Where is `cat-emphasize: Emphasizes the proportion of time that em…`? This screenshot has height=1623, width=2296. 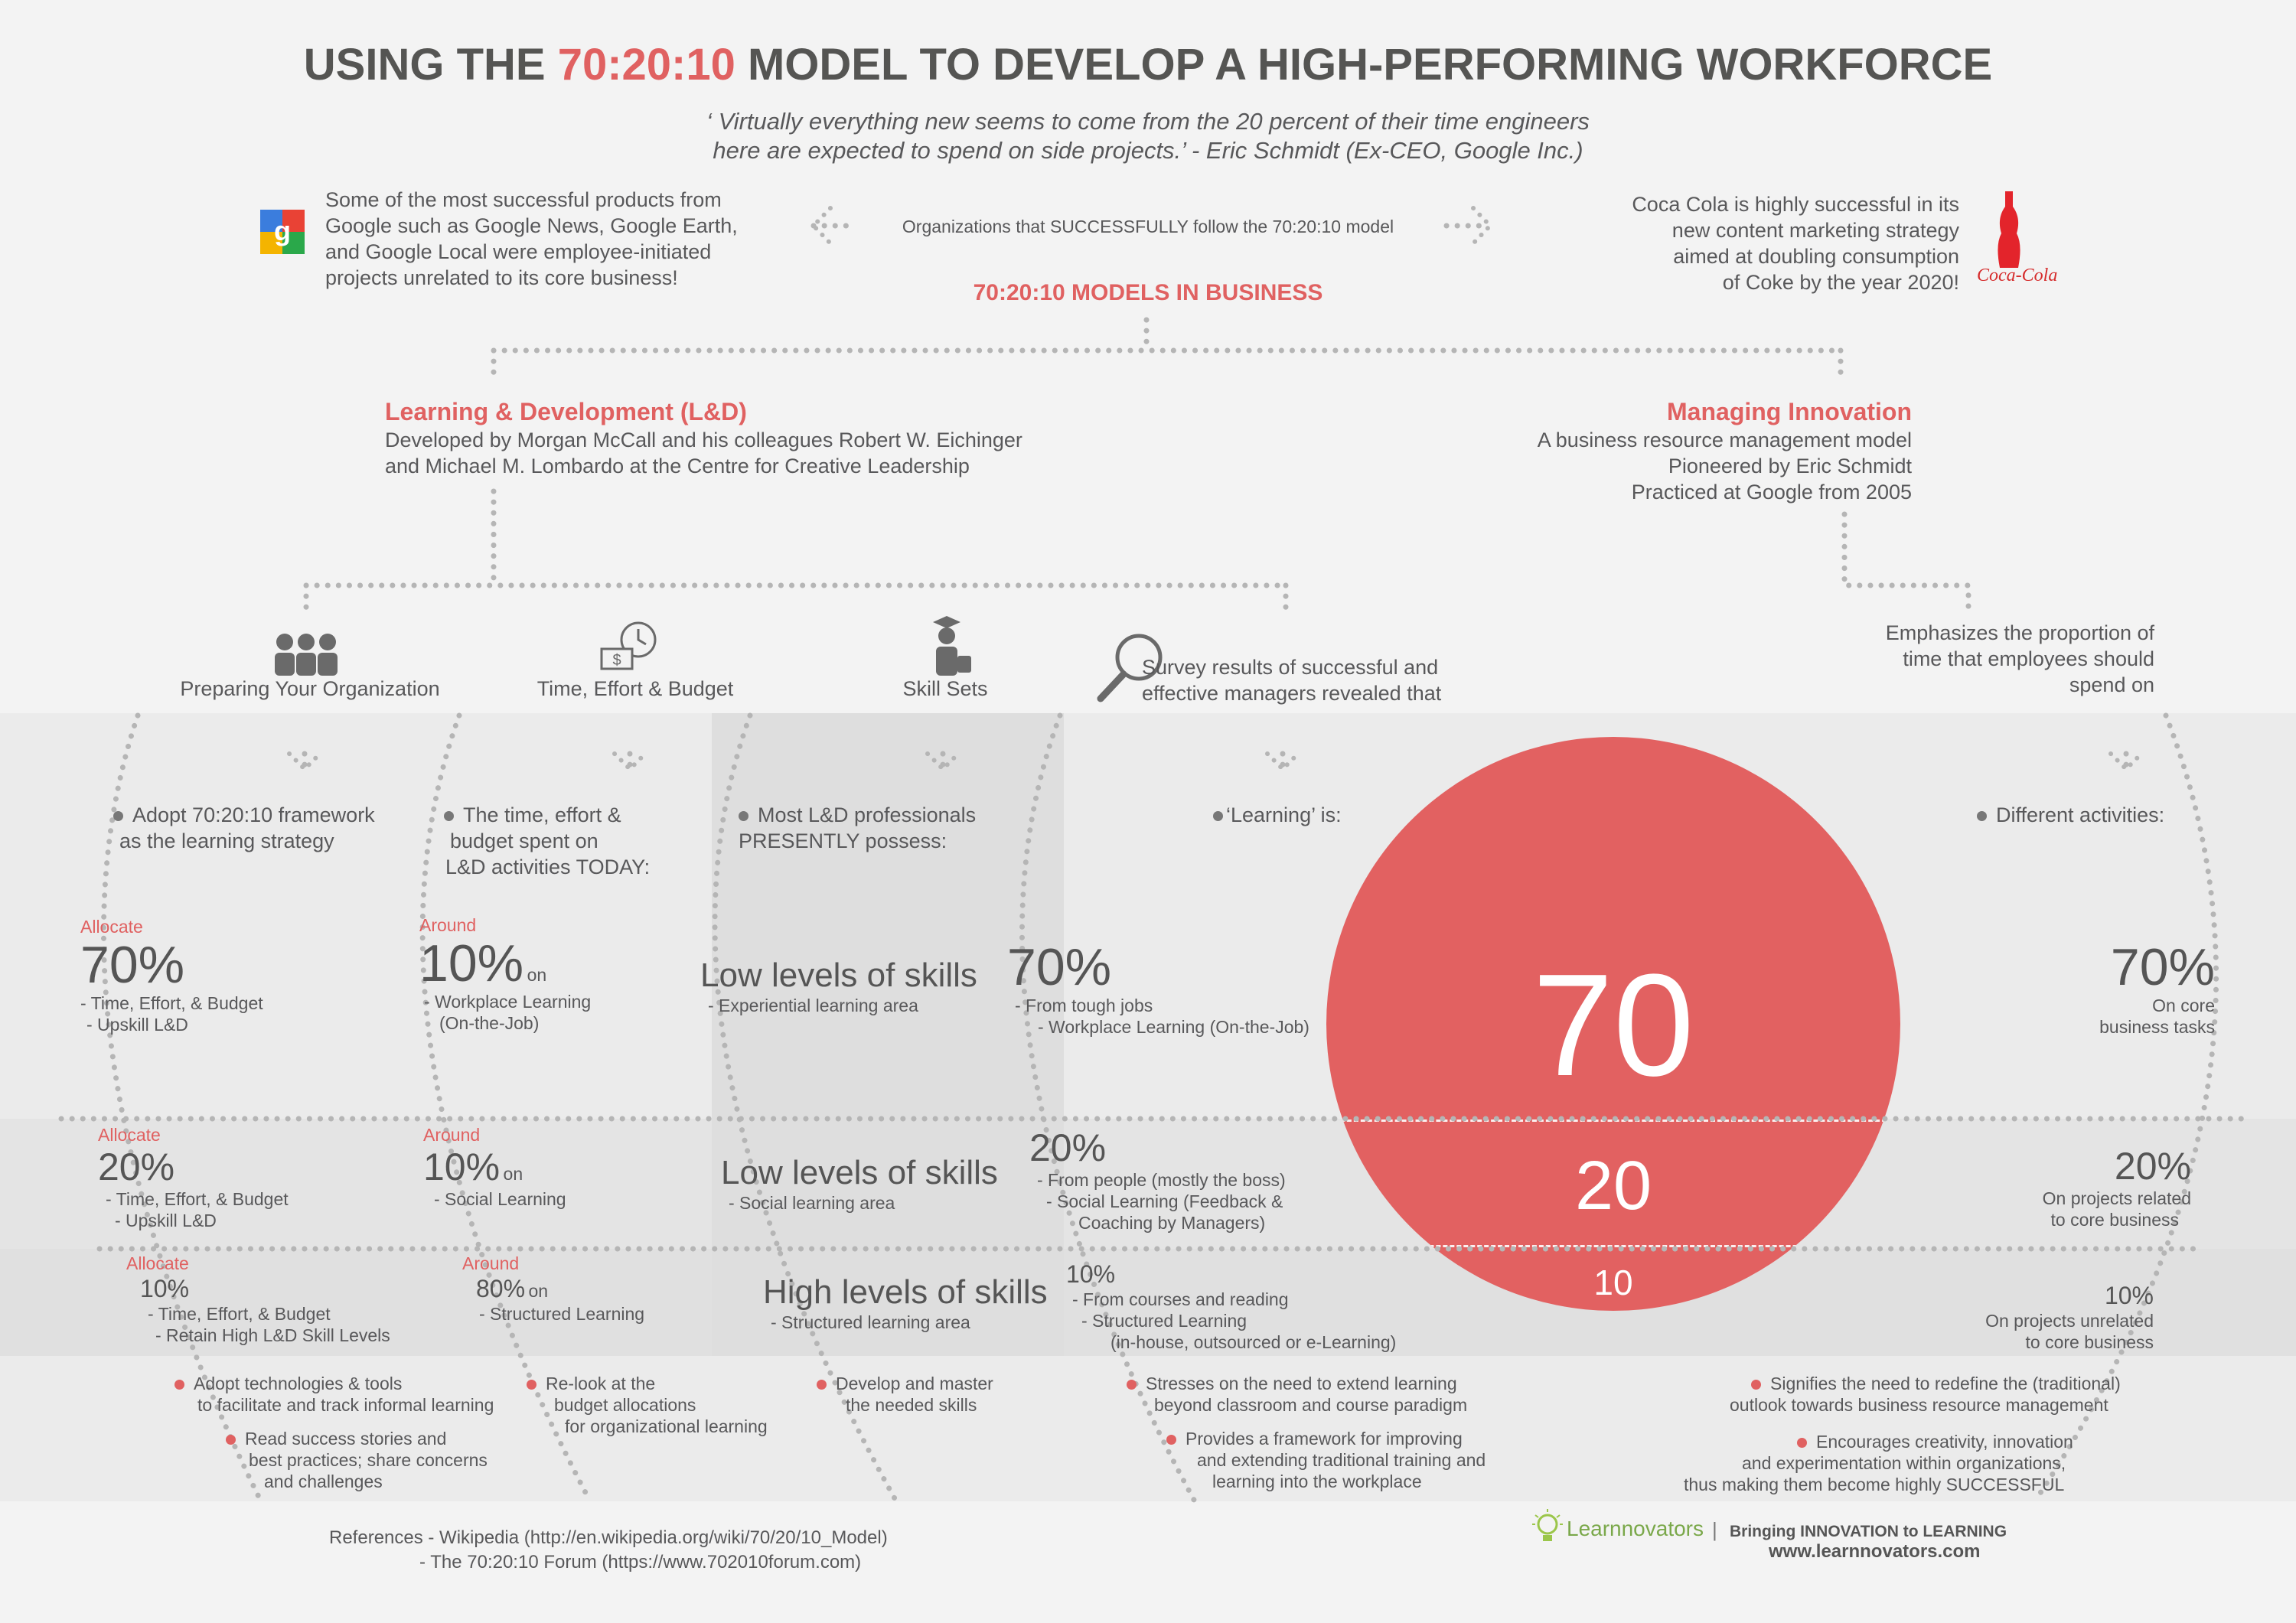 cat-emphasize: Emphasizes the proportion of time that em… is located at coordinates (2019, 659).